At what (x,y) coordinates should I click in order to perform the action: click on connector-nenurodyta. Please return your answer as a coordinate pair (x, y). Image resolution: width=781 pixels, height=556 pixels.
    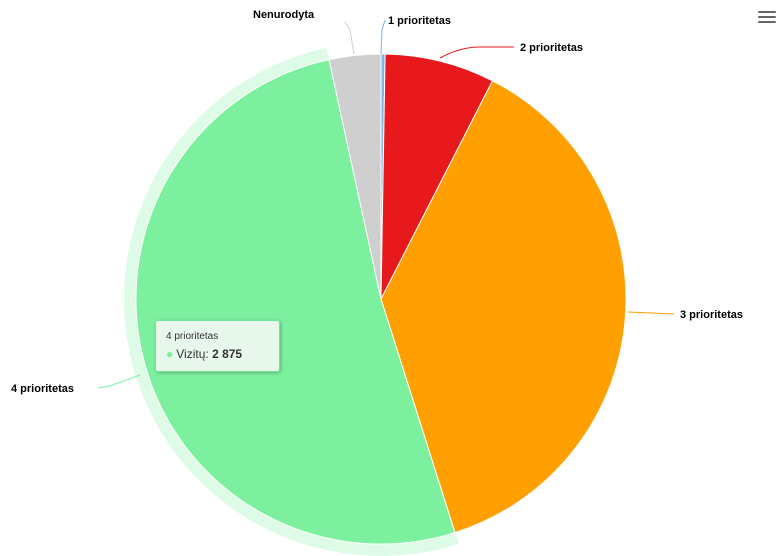
    Looking at the image, I should click on (349, 38).